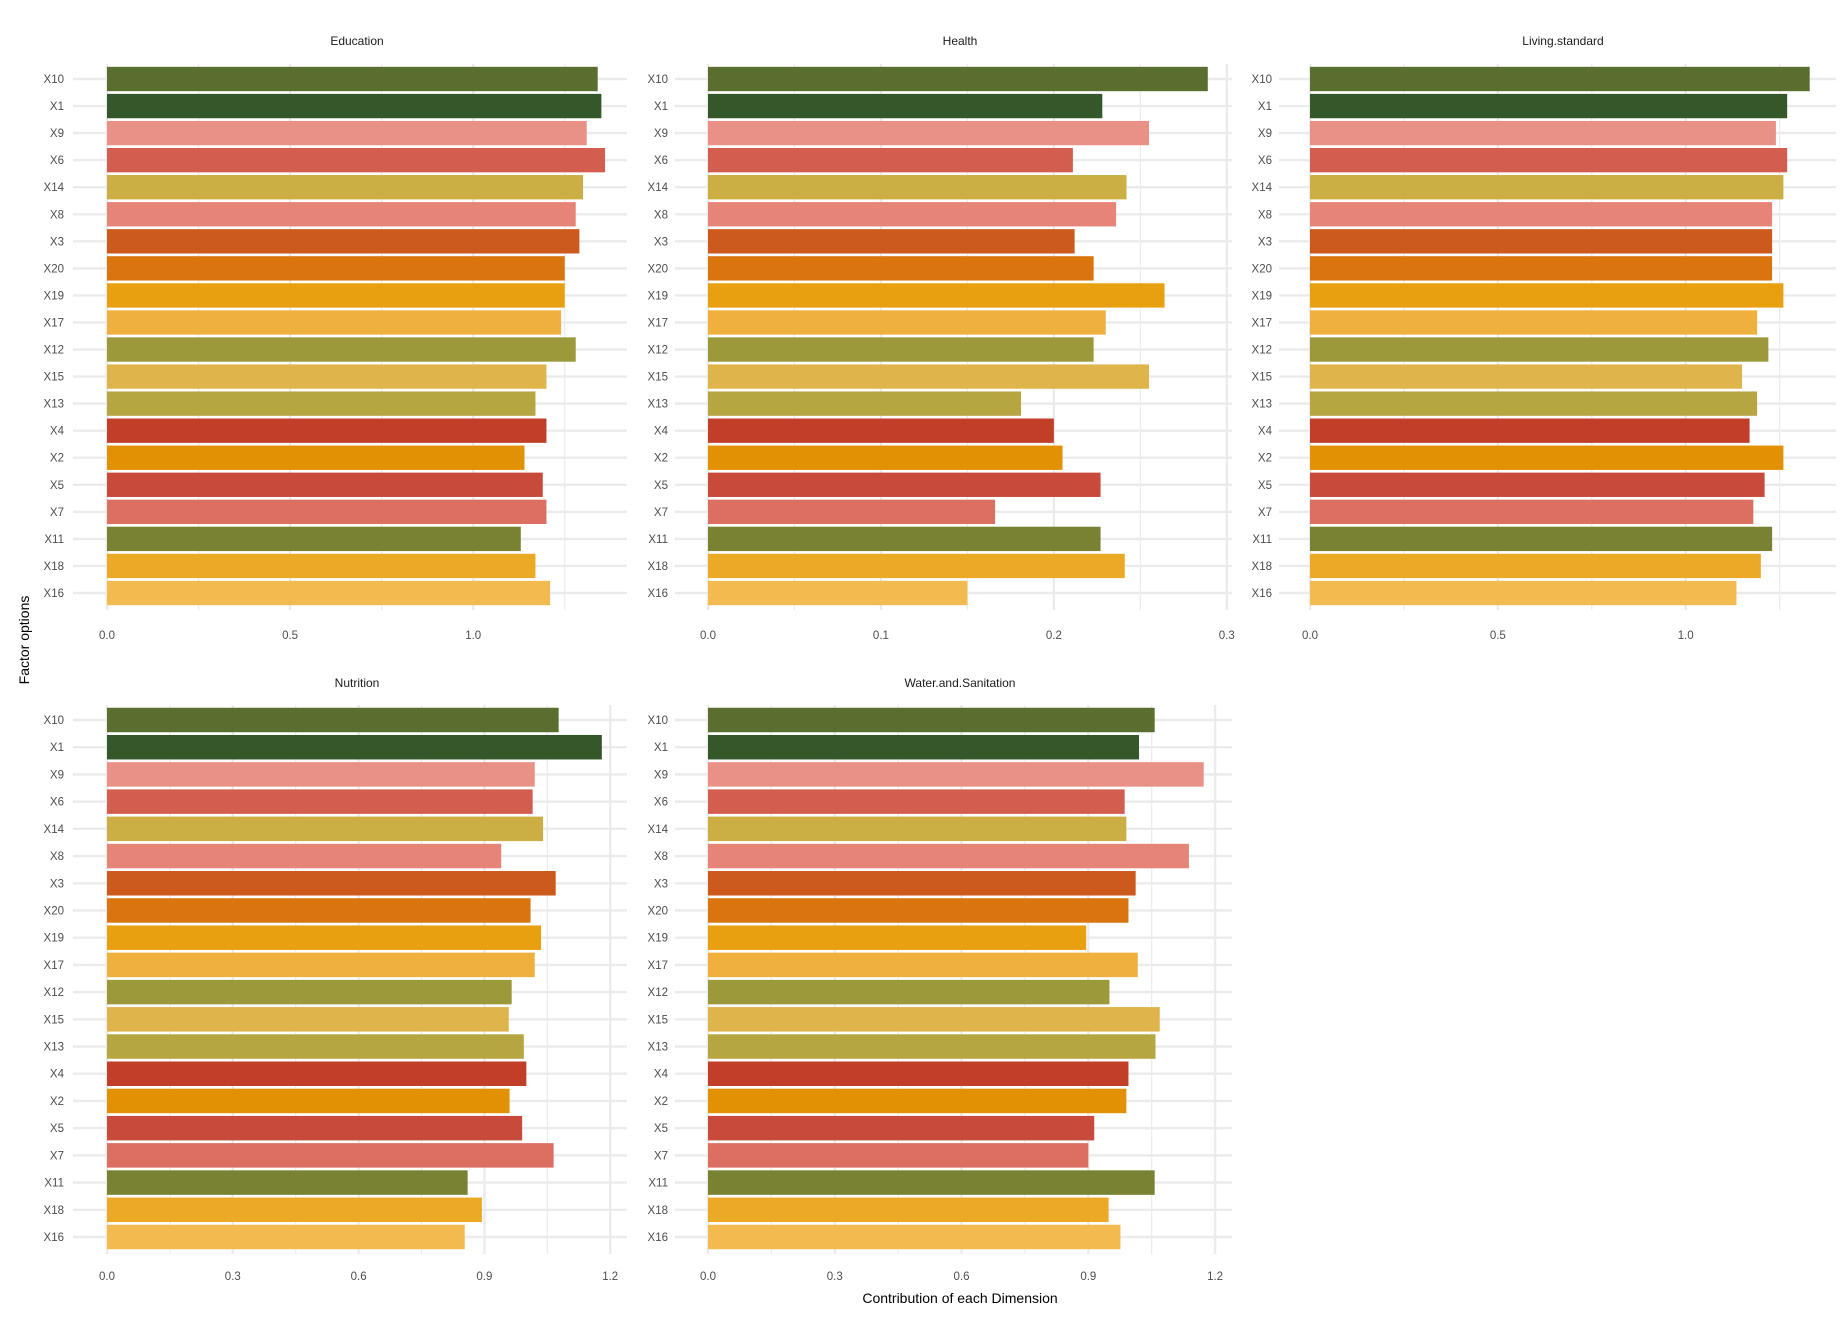  What do you see at coordinates (661, 884) in the screenshot?
I see `y-tick-label: X3` at bounding box center [661, 884].